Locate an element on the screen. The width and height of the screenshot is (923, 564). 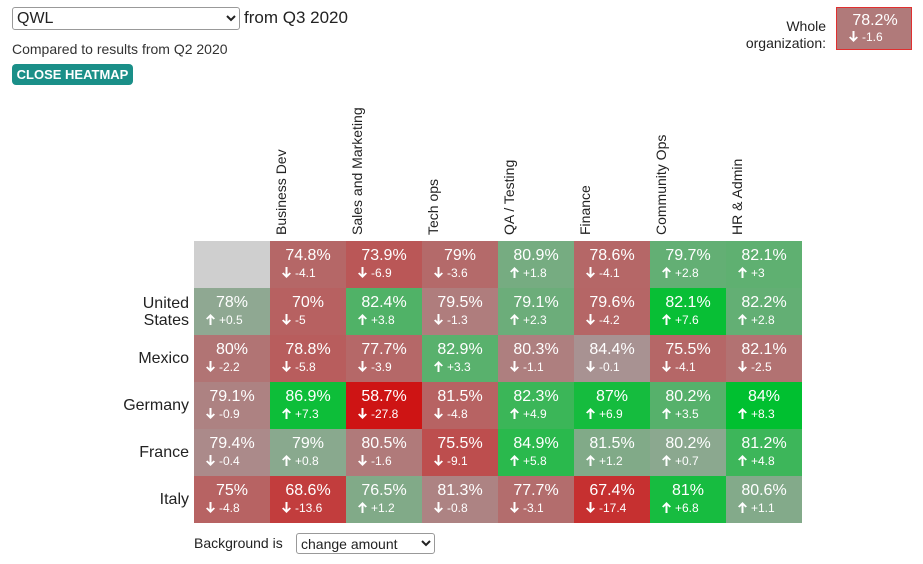
cell-change: +3.3 is located at coordinates (452, 367).